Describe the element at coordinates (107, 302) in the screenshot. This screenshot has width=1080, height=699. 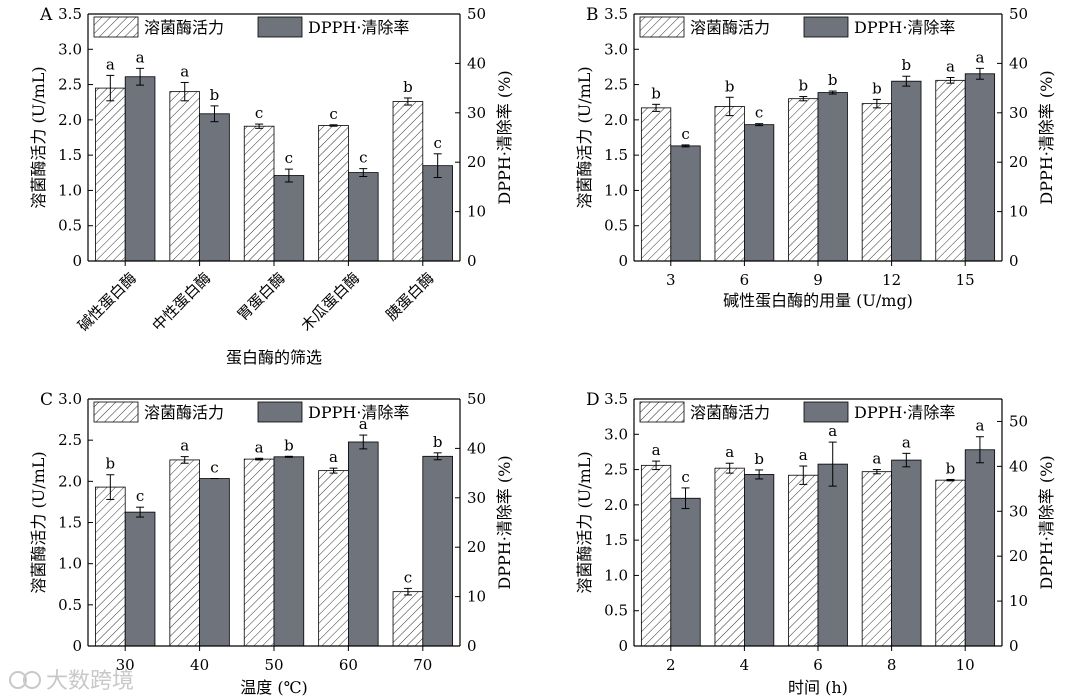
I see `x-tick-label: 碱性蛋白酶` at that location.